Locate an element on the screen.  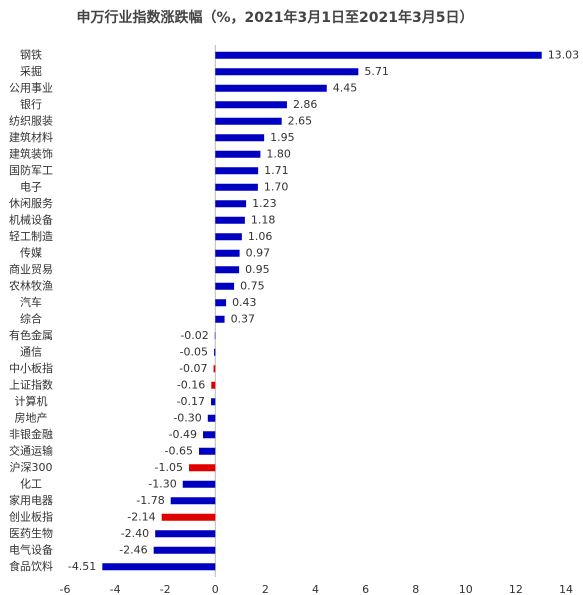
x-tick-label: 10 is located at coordinates (466, 589).